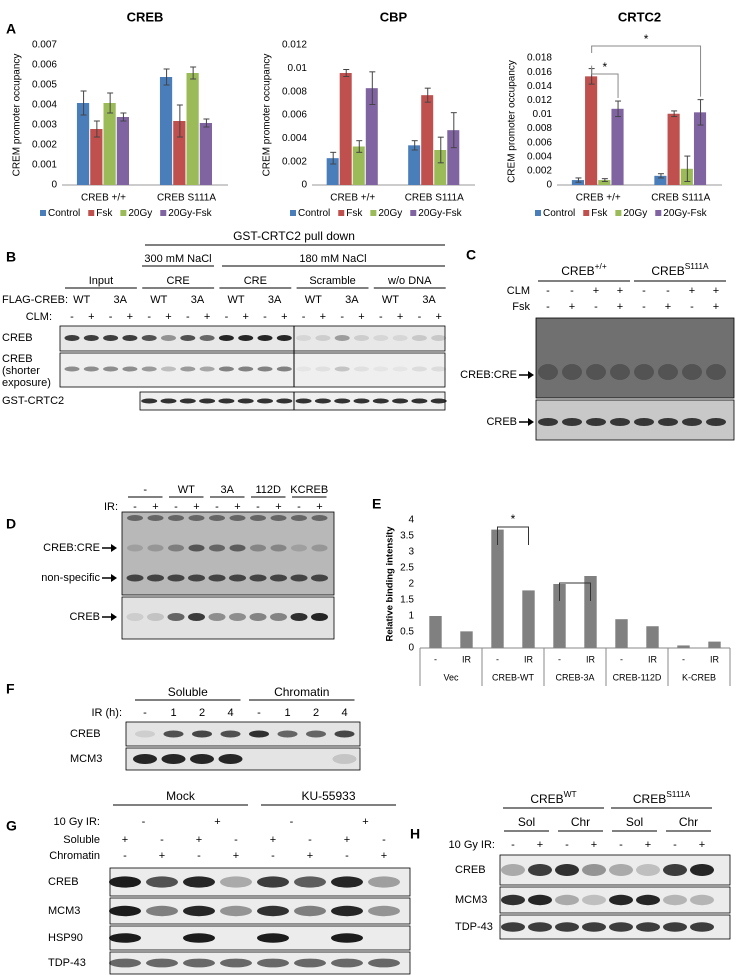  What do you see at coordinates (35, 300) in the screenshot?
I see `label: FLAG-CREB:` at bounding box center [35, 300].